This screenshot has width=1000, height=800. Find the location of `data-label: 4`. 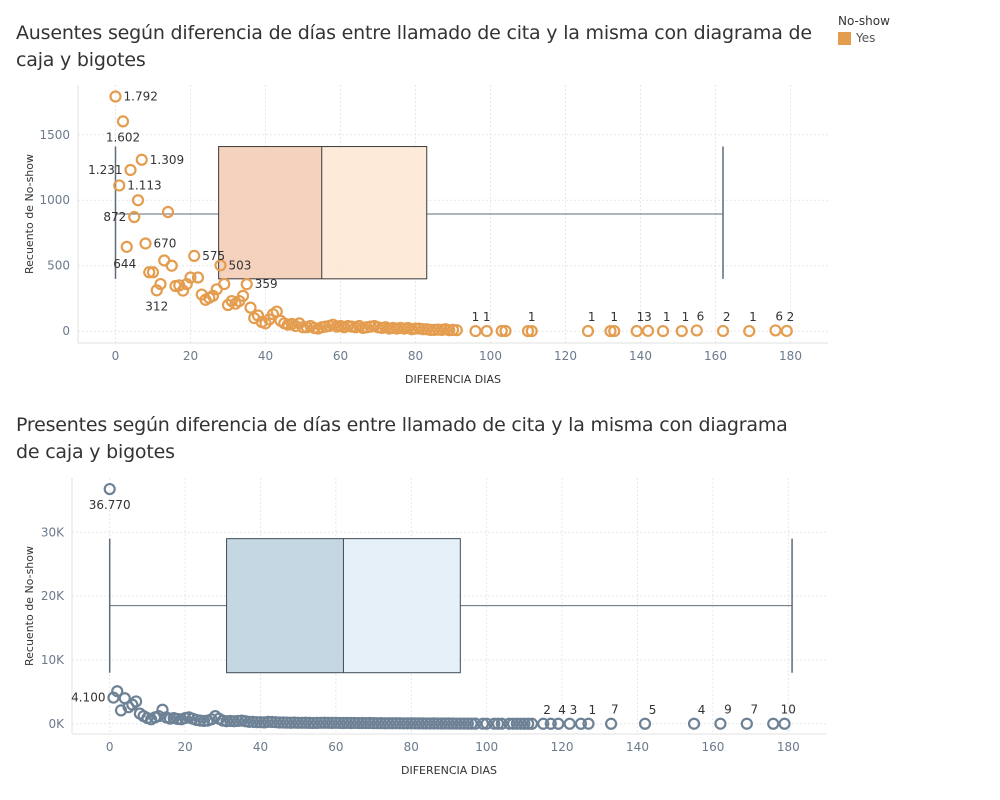

data-label: 4 is located at coordinates (702, 710).